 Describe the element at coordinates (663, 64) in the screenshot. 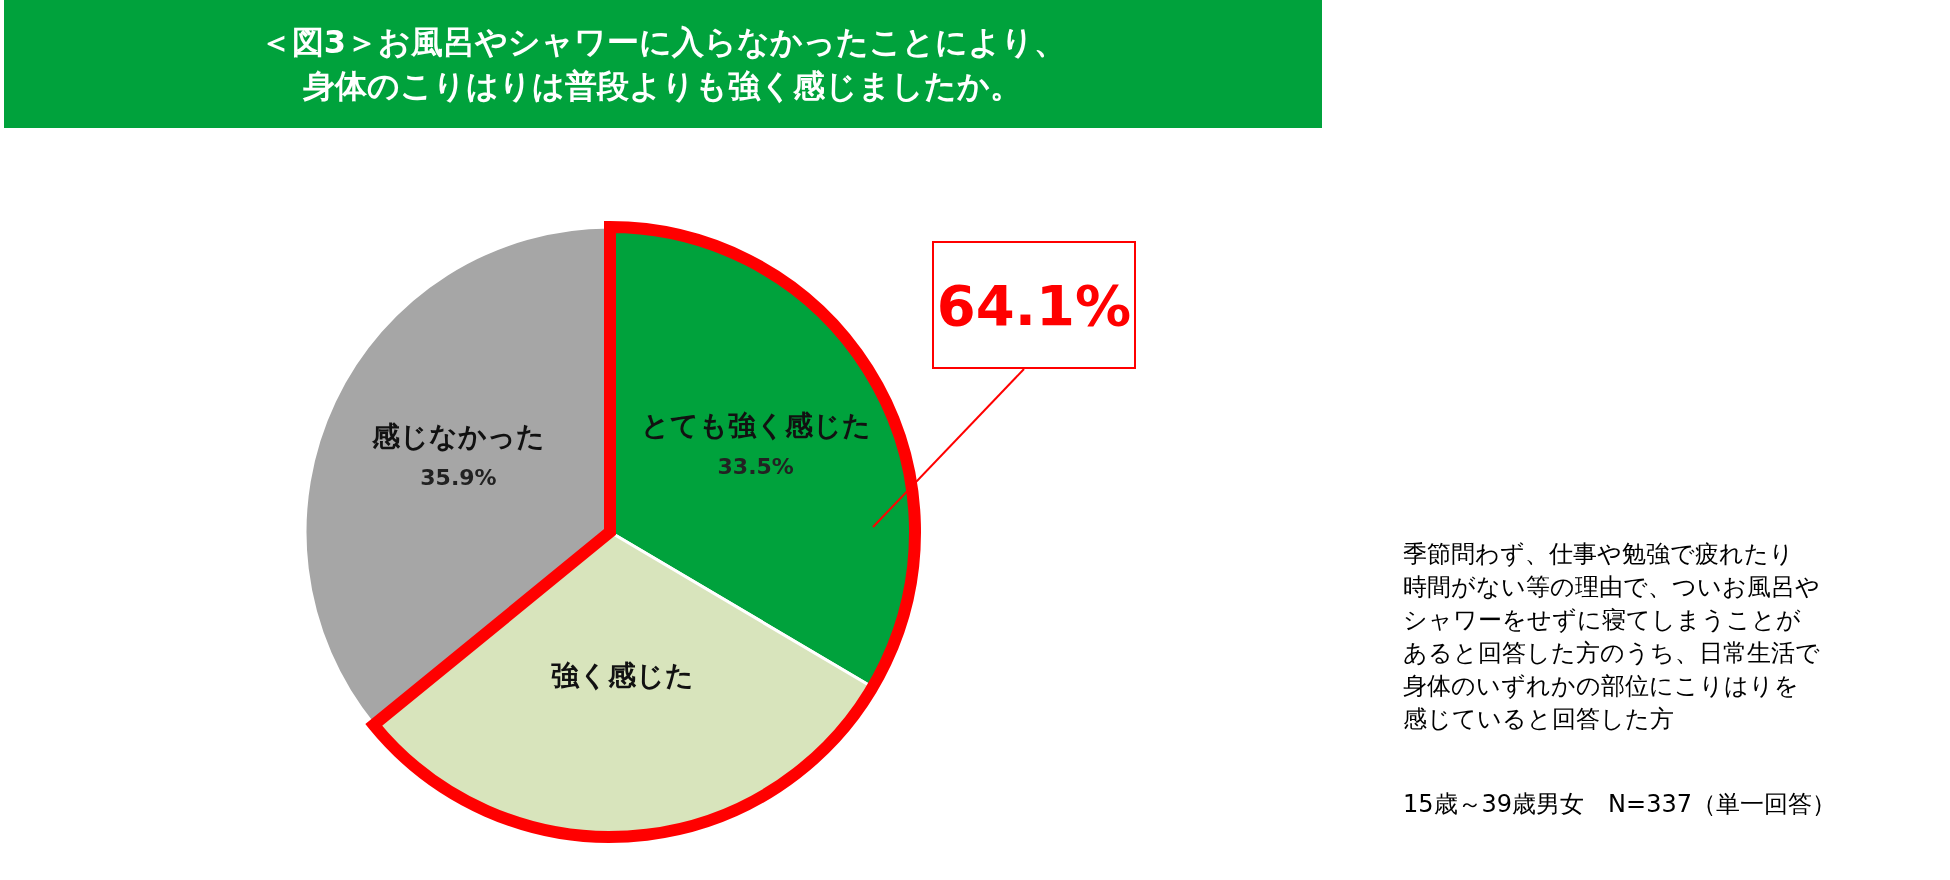

I see `chart-title: ＜図3＞お風呂やシャワーに入らなかったことにより、身体のこりはりは普段よりも強く感じましたか。` at that location.